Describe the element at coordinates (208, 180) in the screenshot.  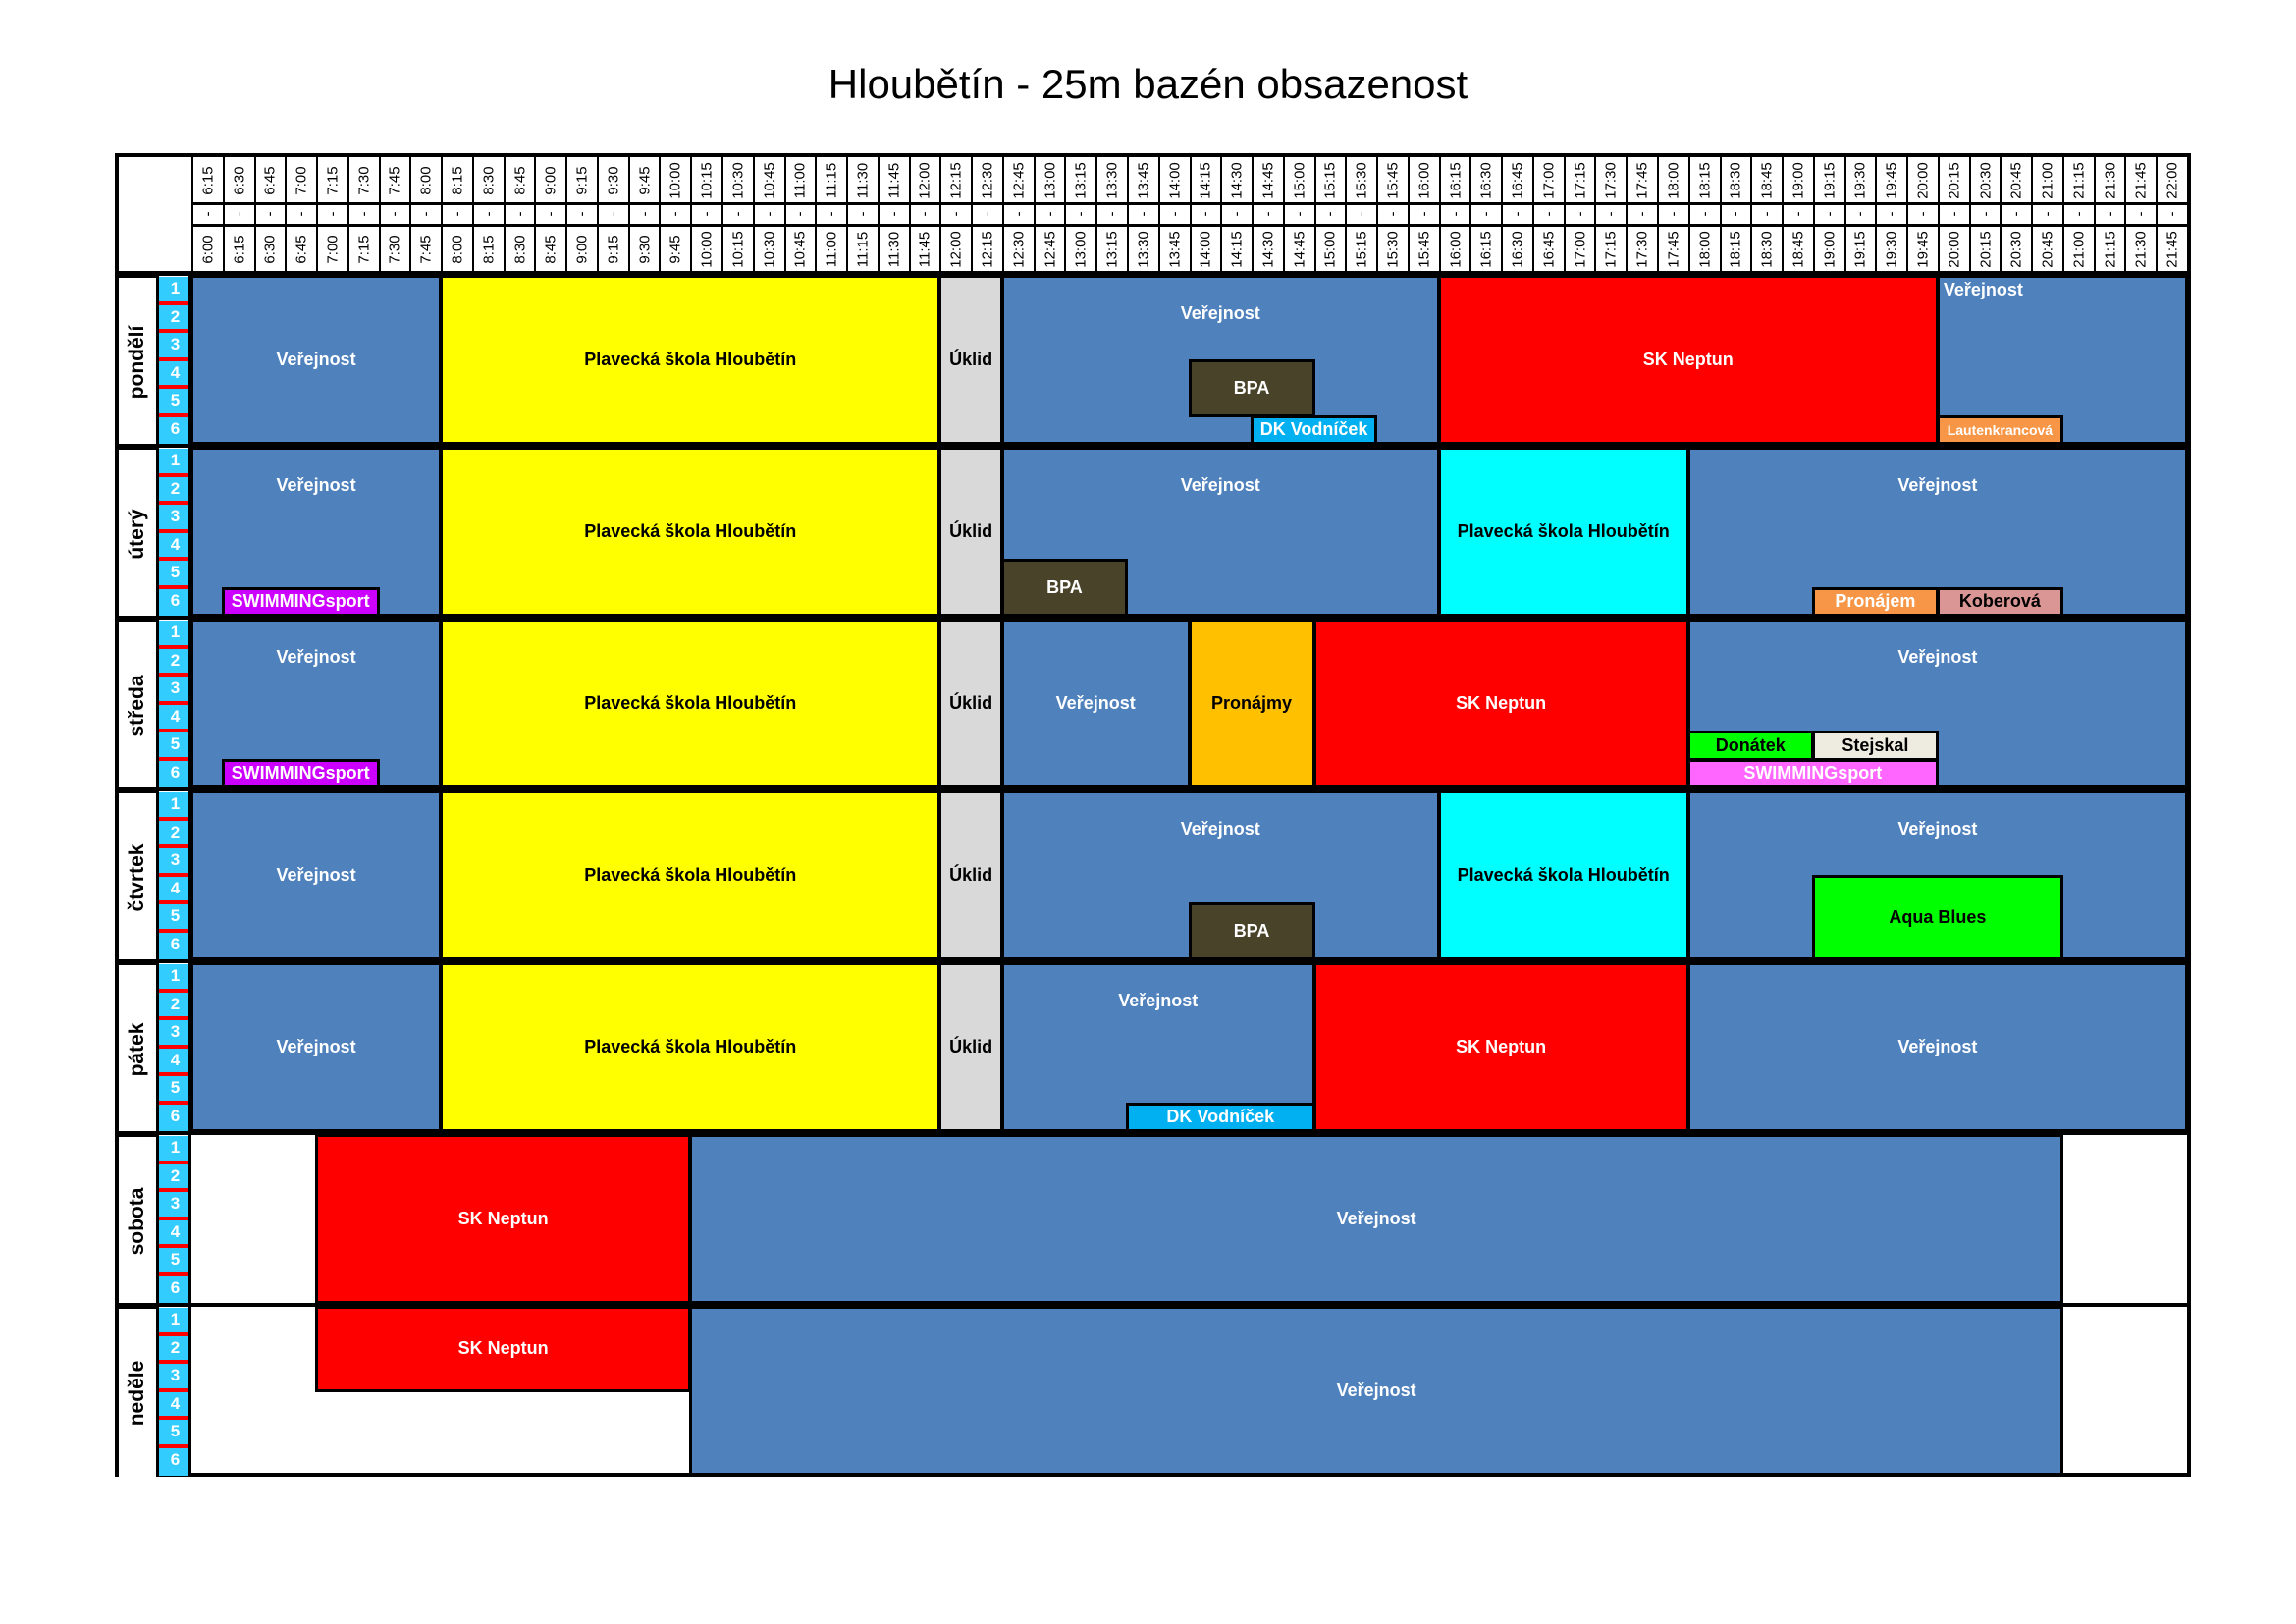
I see `time-slot-end-label: 6:15` at that location.